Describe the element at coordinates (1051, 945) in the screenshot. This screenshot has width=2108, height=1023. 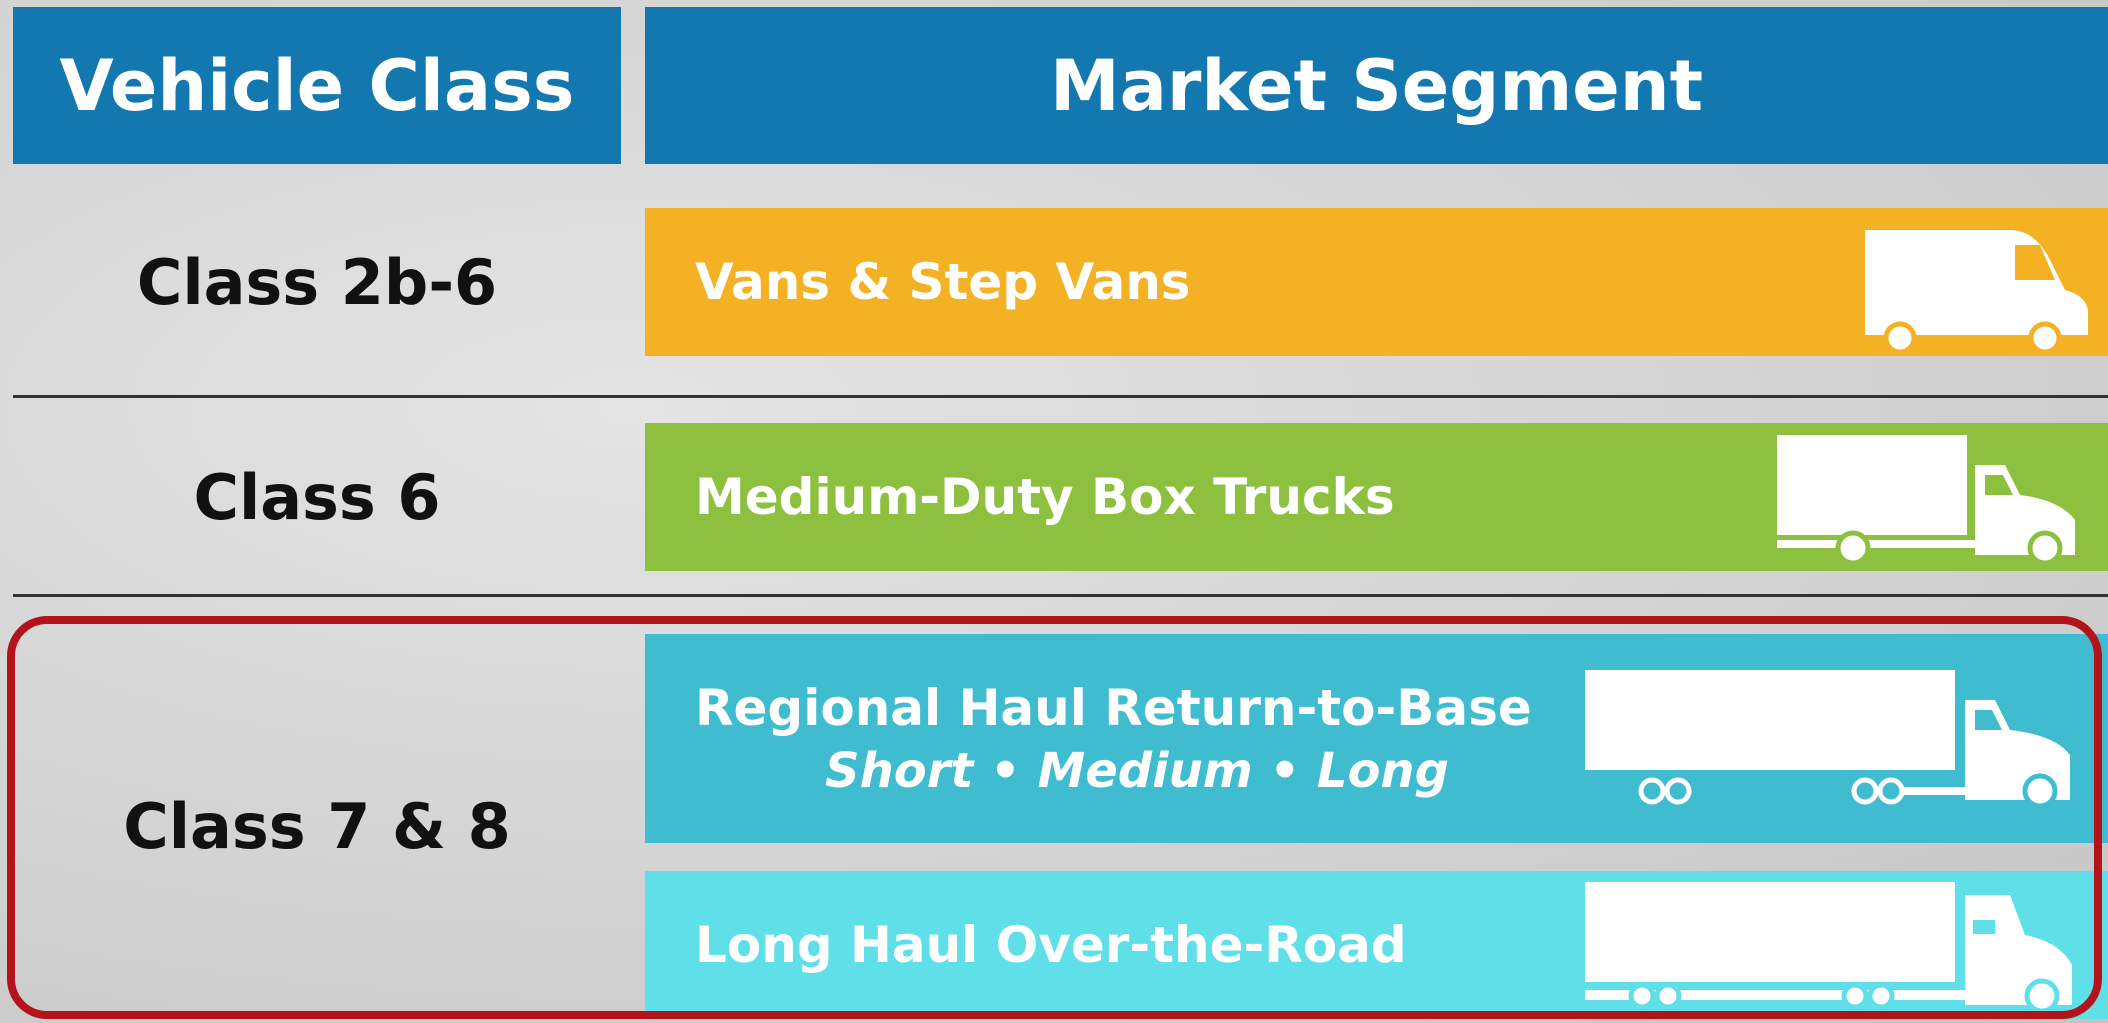
I see `segment-label: Long Haul Over-the-Road` at that location.